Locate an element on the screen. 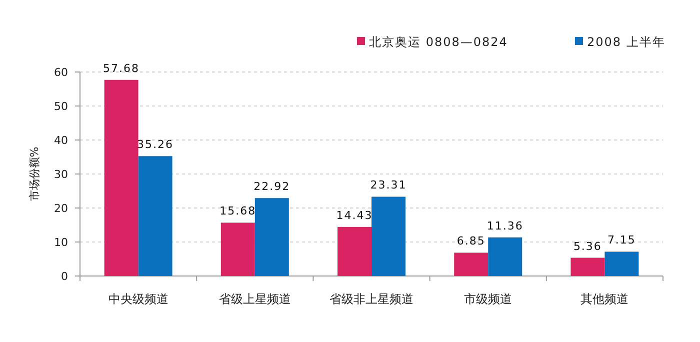 This screenshot has width=700, height=342. y-tick-label: 40 is located at coordinates (61, 140).